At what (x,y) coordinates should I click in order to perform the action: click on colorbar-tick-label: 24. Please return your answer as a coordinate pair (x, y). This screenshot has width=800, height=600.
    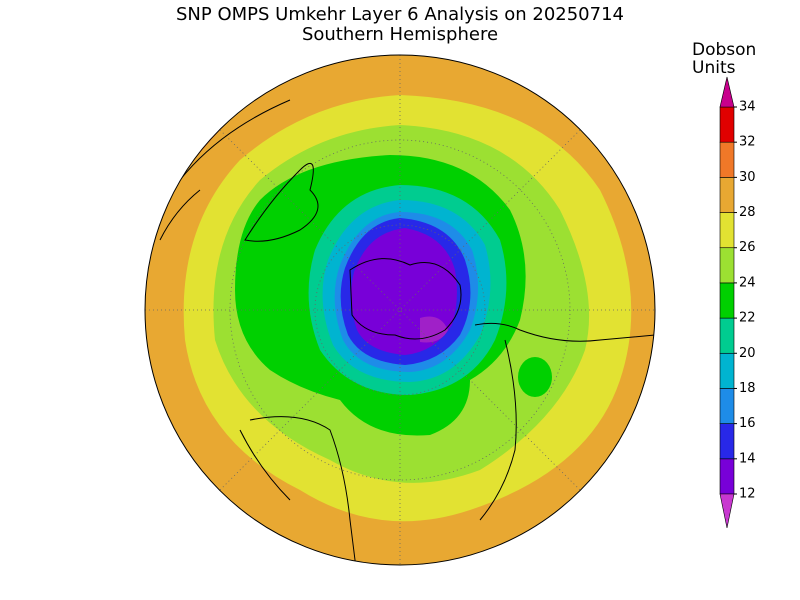
    Looking at the image, I should click on (747, 282).